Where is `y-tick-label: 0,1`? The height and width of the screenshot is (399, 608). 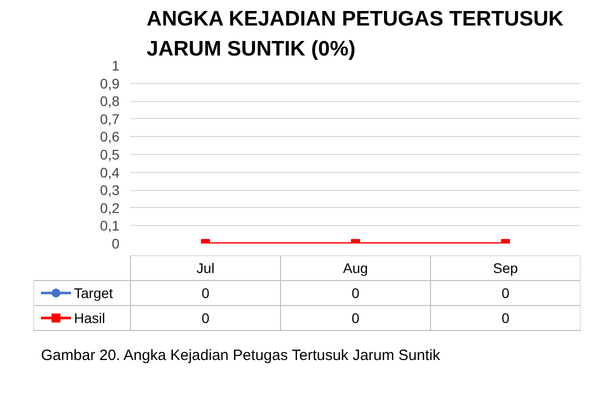 y-tick-label: 0,1 is located at coordinates (110, 226).